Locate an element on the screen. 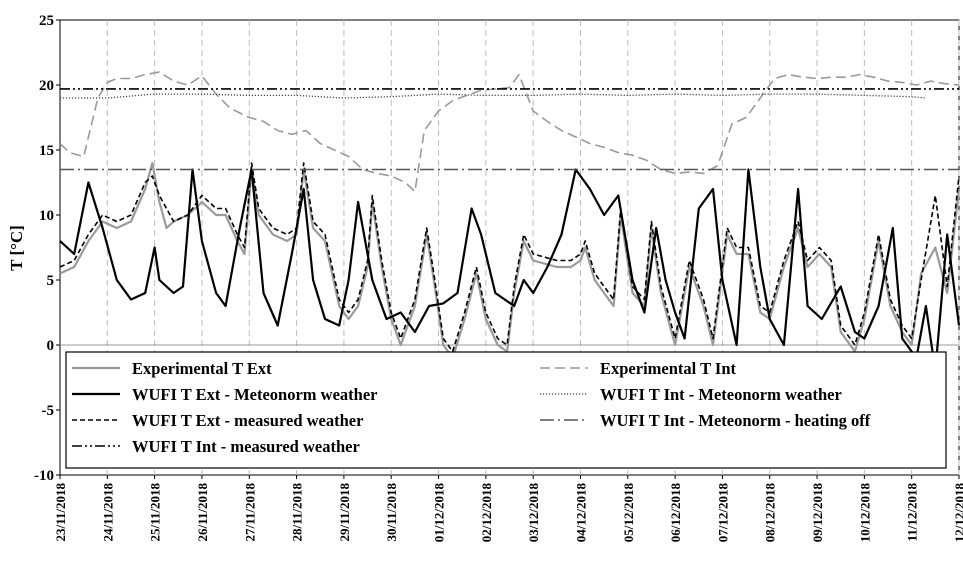 Image resolution: width=963 pixels, height=565 pixels. y-tick-label: 25 is located at coordinates (46, 21).